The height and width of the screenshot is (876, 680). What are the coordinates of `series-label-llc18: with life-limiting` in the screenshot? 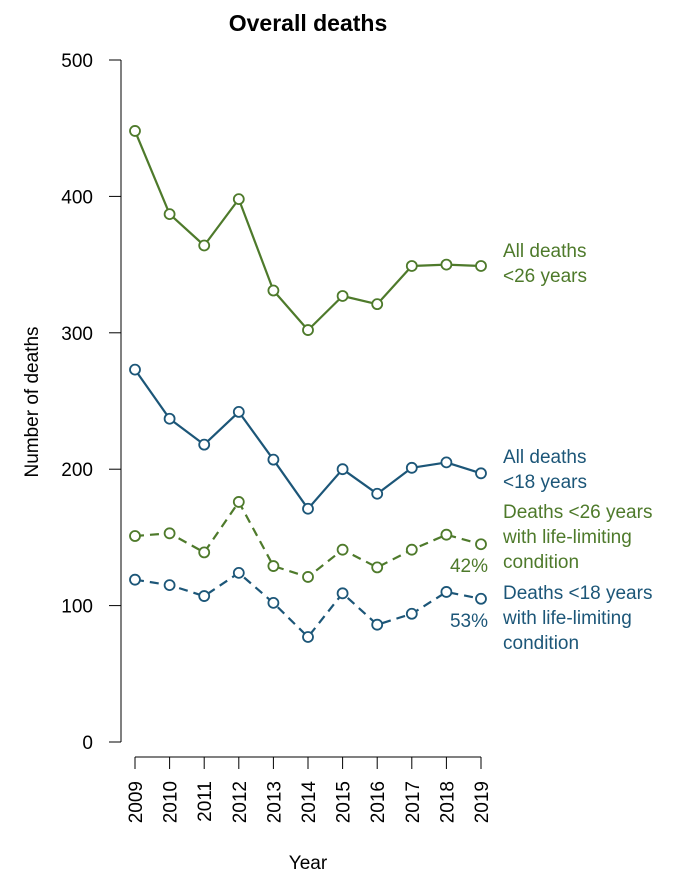 It's located at (567, 618).